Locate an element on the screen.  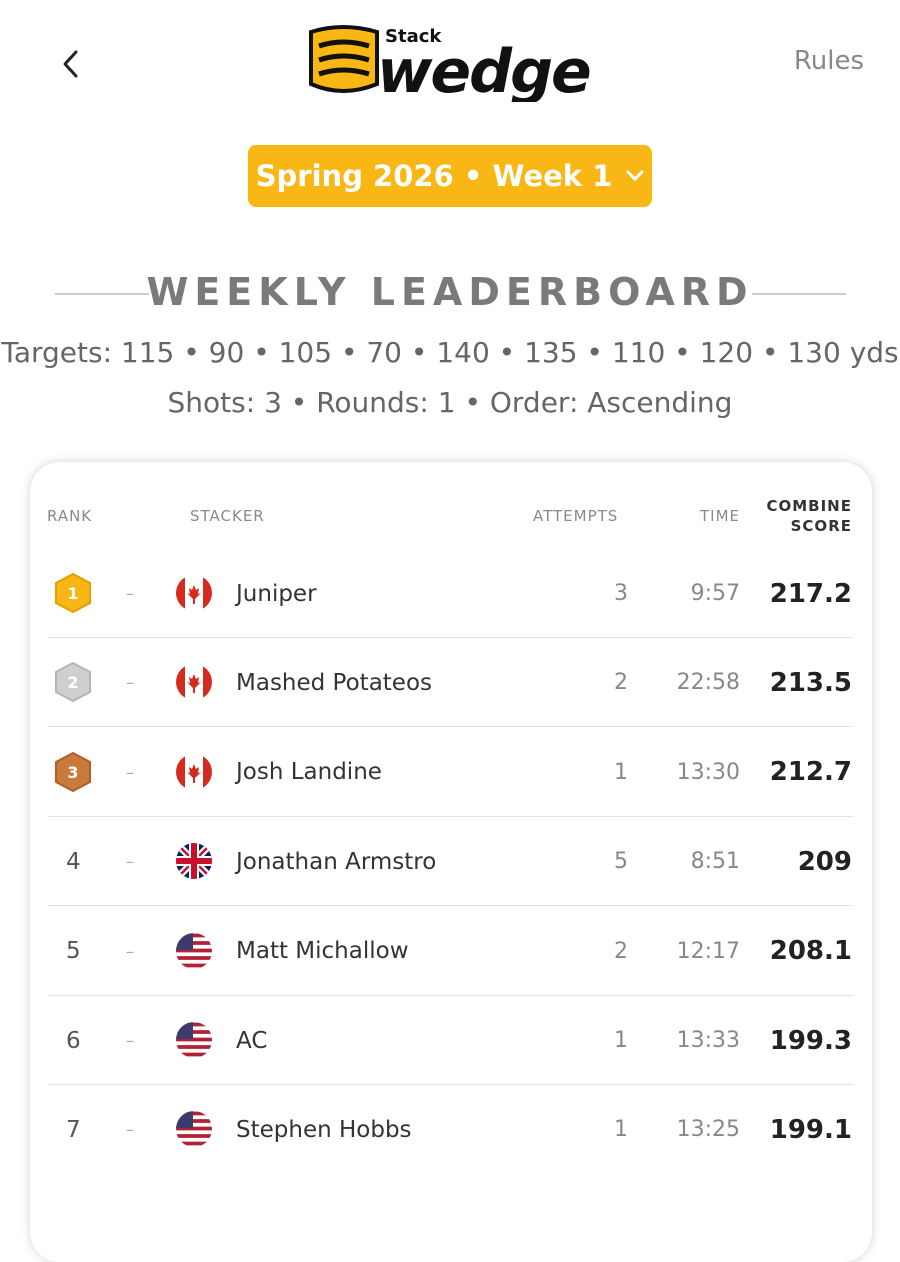
rank: 3 is located at coordinates (72, 772).